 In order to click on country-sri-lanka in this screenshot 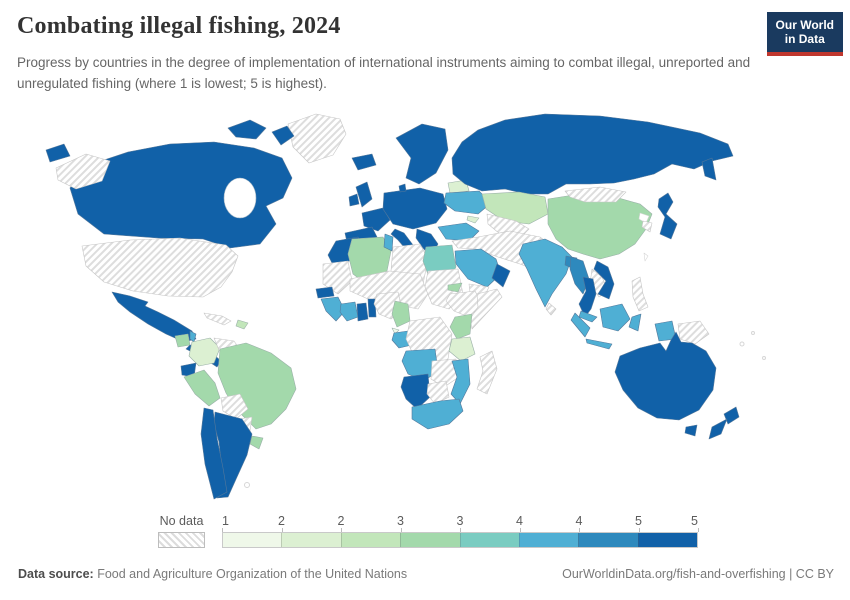, I will do `click(551, 309)`.